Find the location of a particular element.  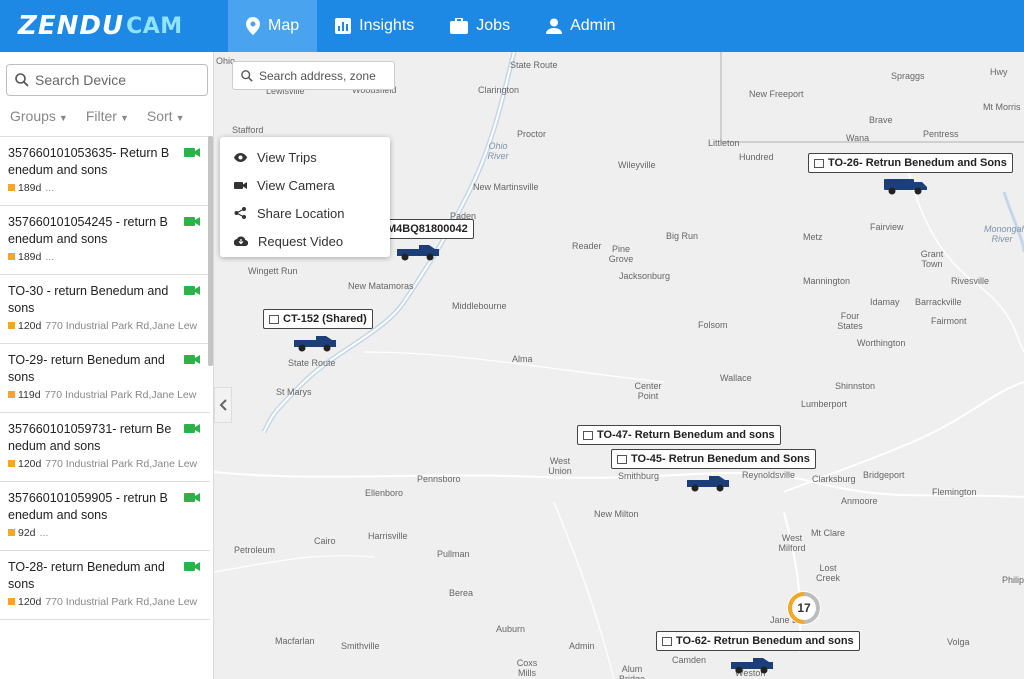

vehicle-label-to47: TO-47- Return Benedum and sons is located at coordinates (679, 435).